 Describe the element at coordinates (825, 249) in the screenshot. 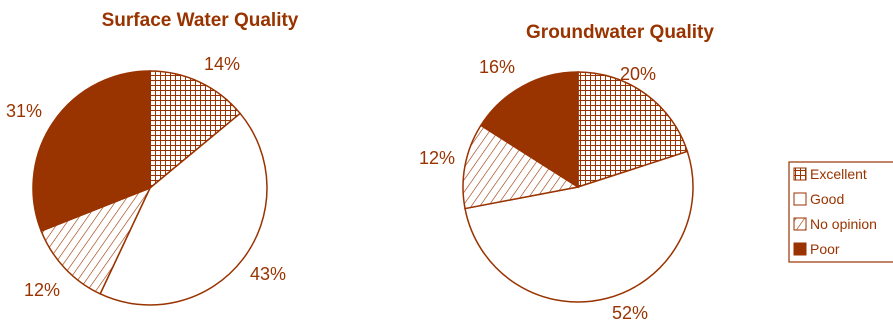

I see `legend-label-poor: Poor` at that location.